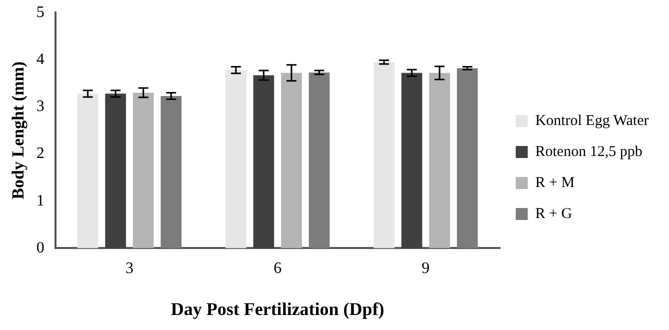 The image size is (669, 330). I want to click on x-tick-label: 6, so click(278, 269).